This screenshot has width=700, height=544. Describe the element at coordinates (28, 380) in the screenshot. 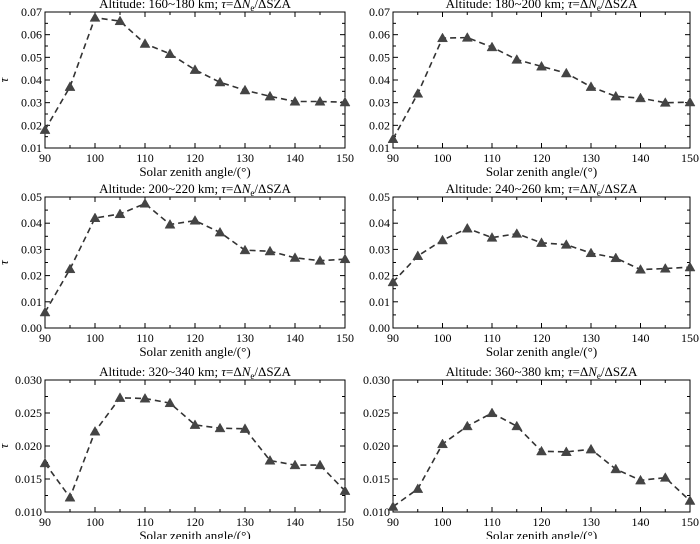

I see `y-tick-label: 0.030` at that location.